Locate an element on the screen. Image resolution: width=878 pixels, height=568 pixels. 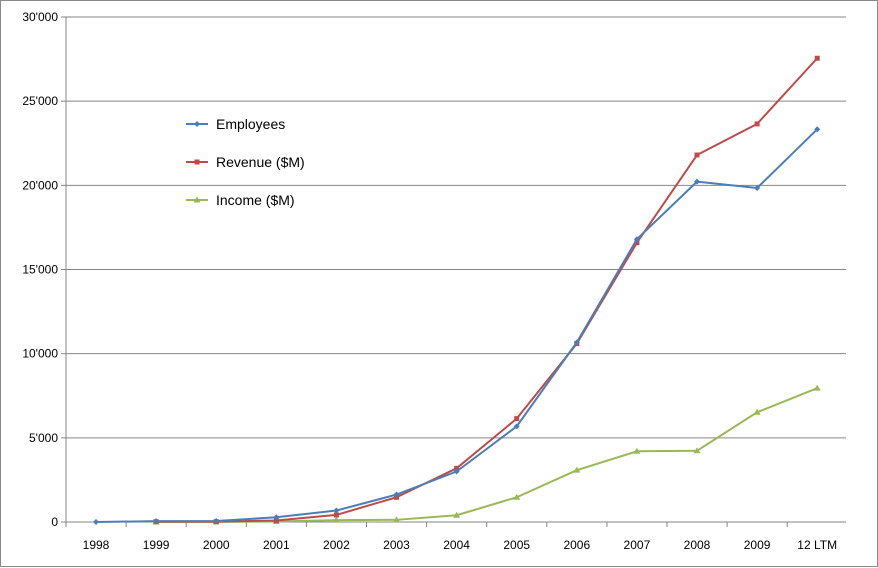
y-tick-label: 20'000 is located at coordinates (40, 185).